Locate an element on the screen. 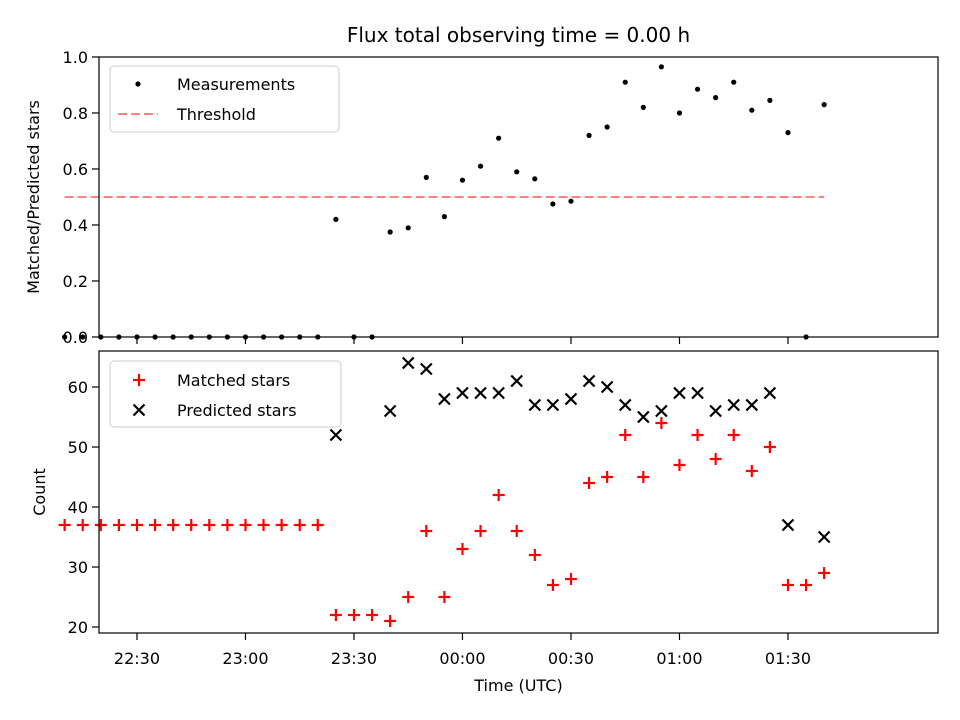 This screenshot has width=960, height=720. bottom-x-tick-label: 01:30 is located at coordinates (788, 658).